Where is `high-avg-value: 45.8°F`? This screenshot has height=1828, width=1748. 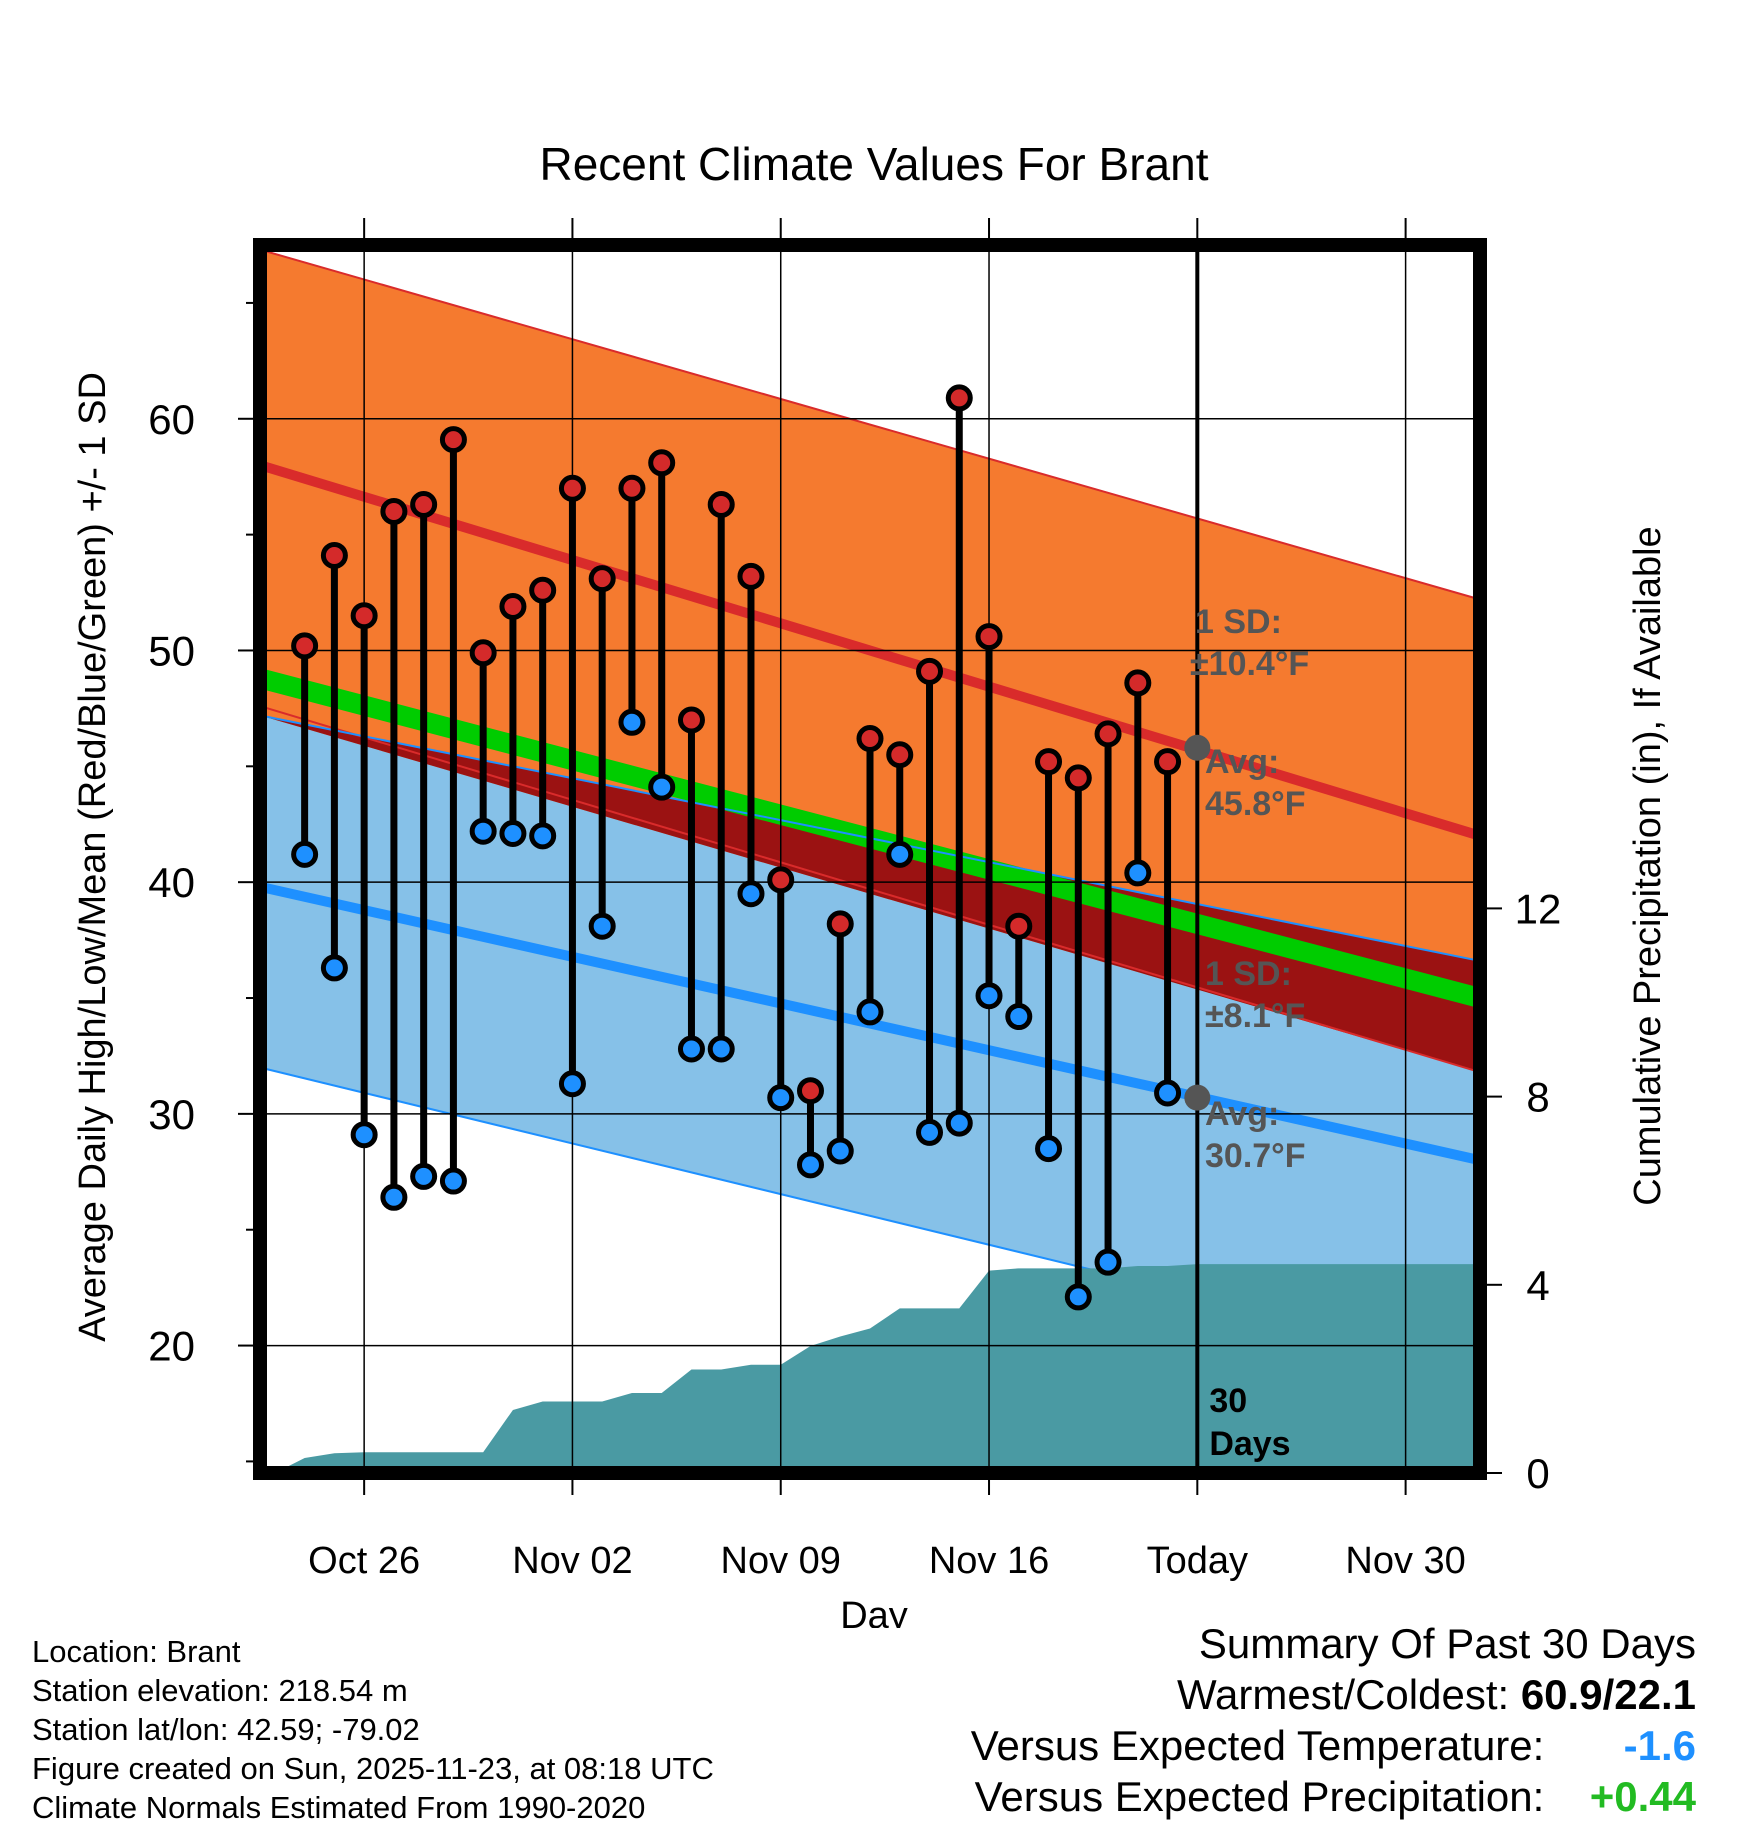
high-avg-value: 45.8°F is located at coordinates (1255, 804).